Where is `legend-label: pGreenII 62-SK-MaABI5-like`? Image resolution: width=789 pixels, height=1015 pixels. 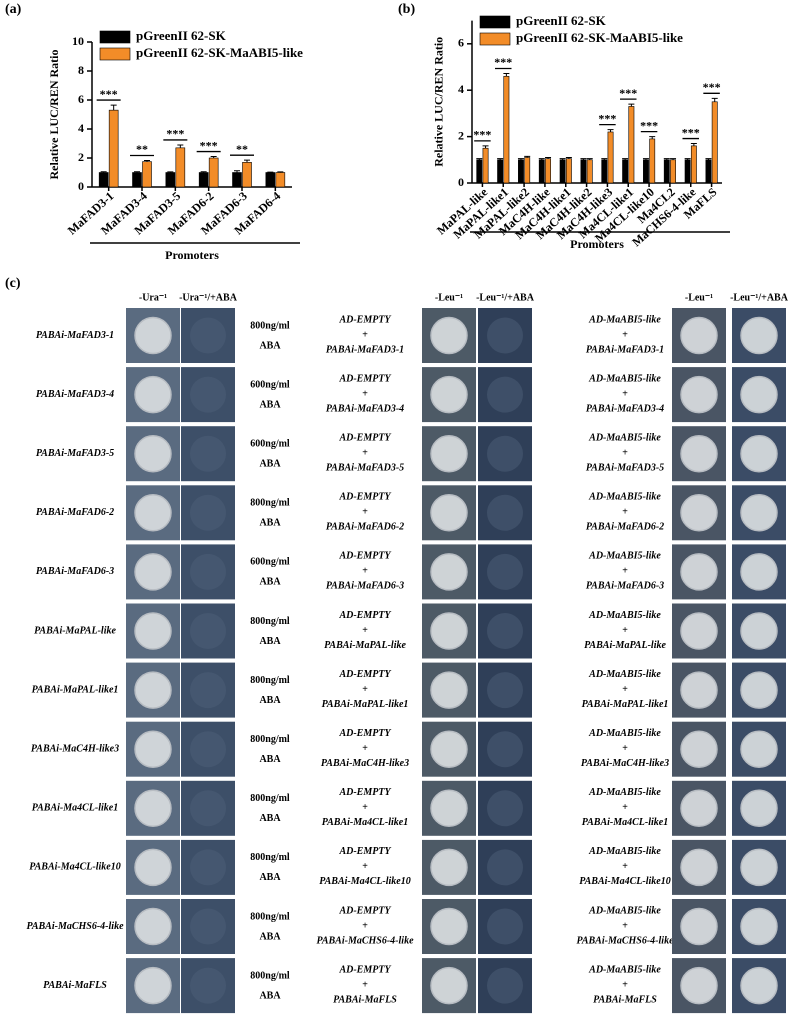
legend-label: pGreenII 62-SK-MaABI5-like is located at coordinates (599, 37).